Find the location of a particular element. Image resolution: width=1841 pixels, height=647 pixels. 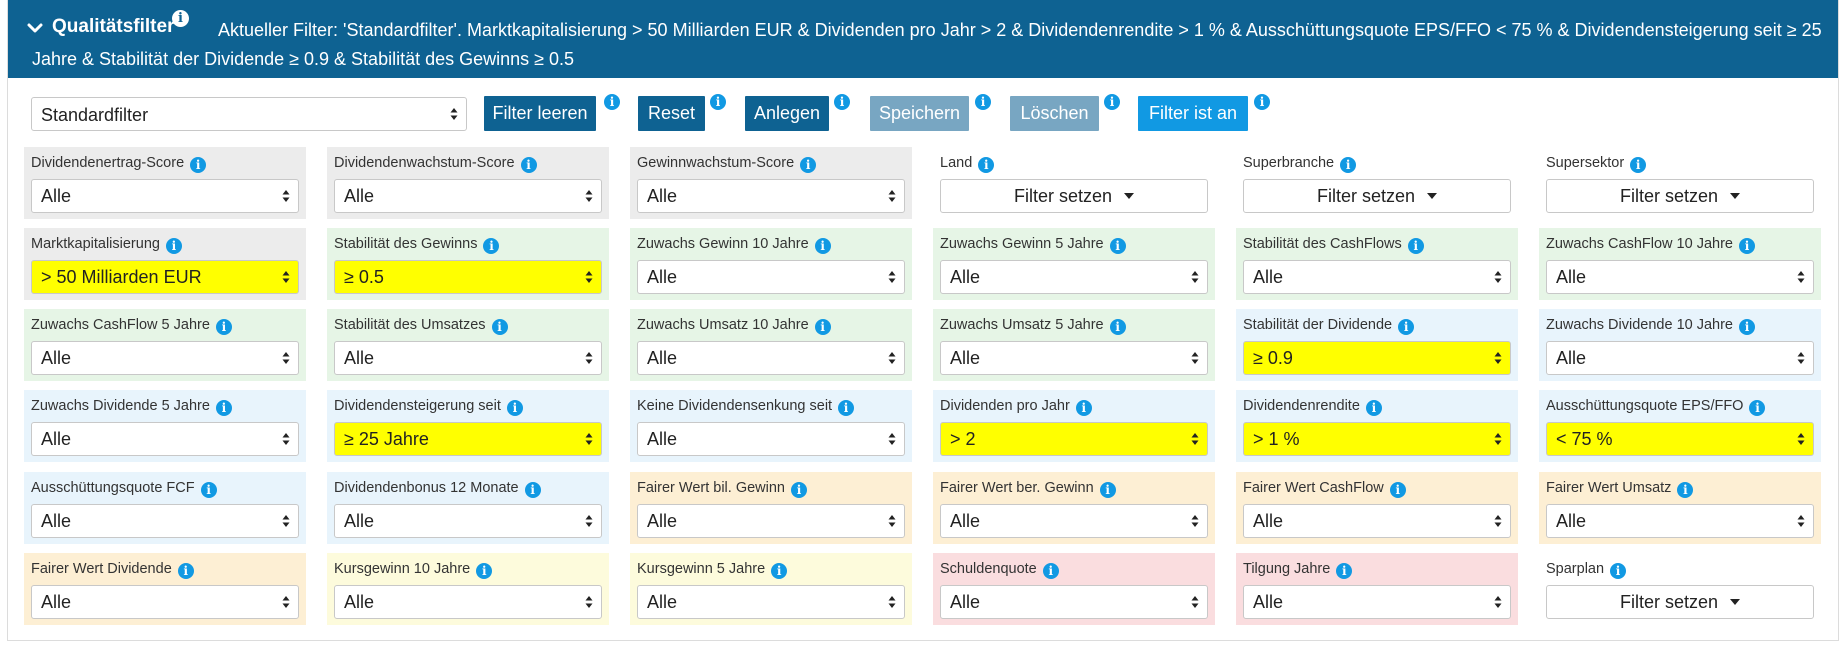

save-button: Speichern is located at coordinates (919, 113).